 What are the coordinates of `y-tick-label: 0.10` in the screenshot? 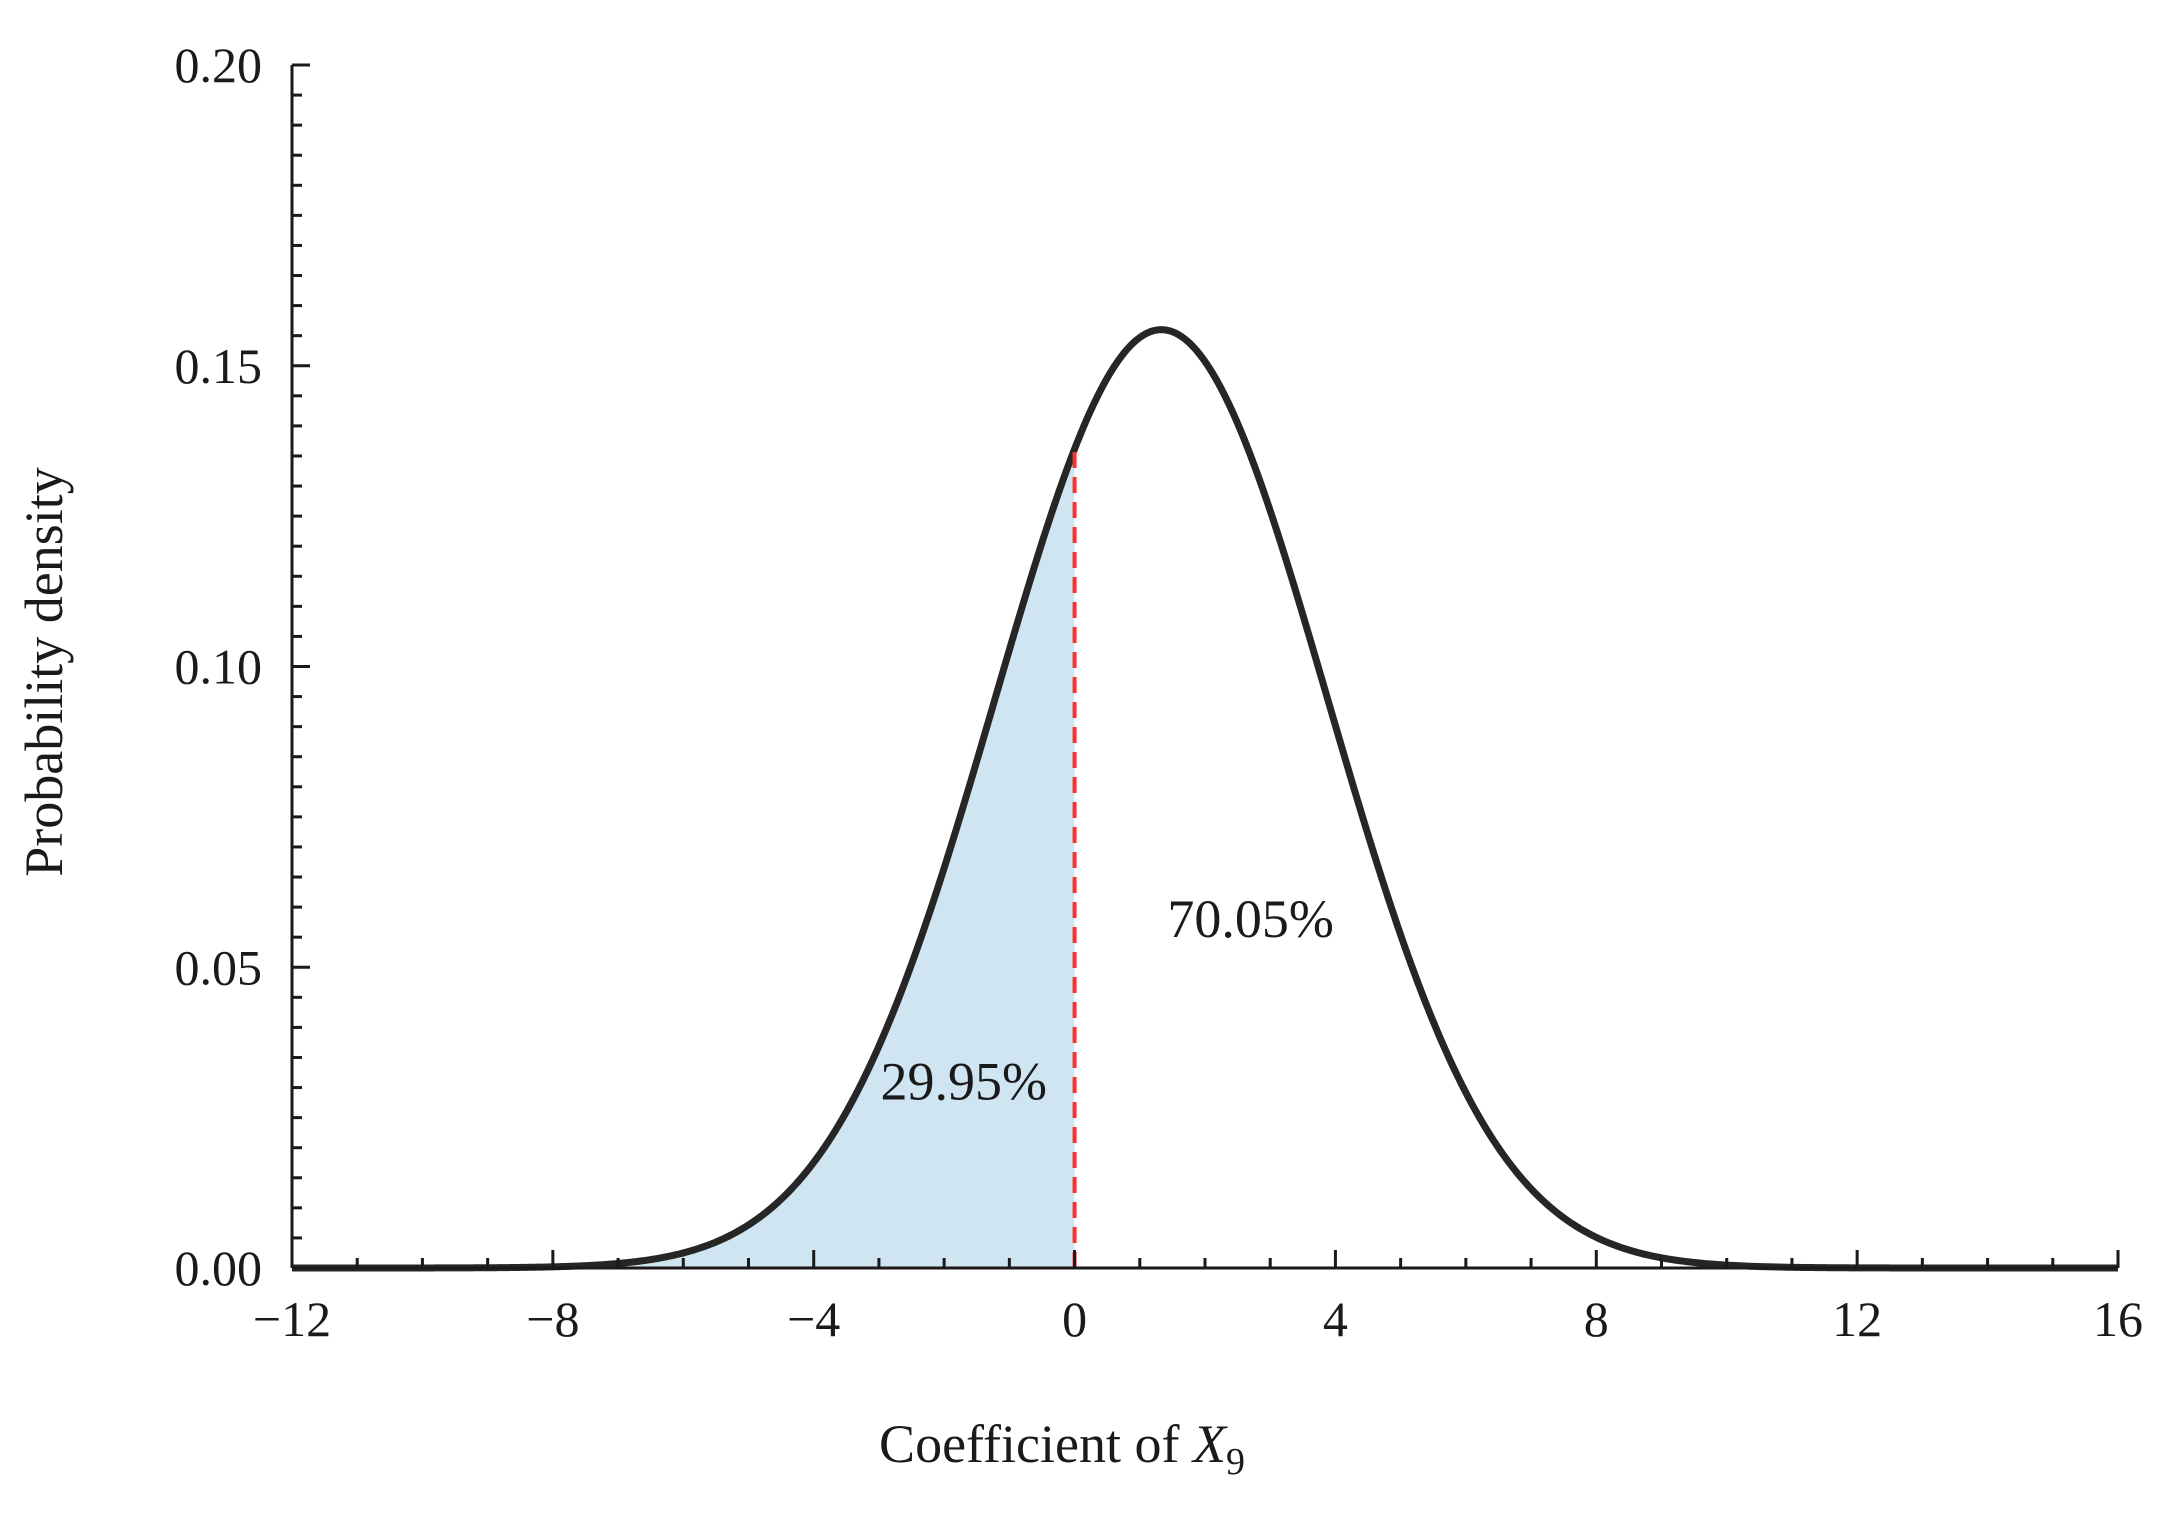 It's located at (219, 667).